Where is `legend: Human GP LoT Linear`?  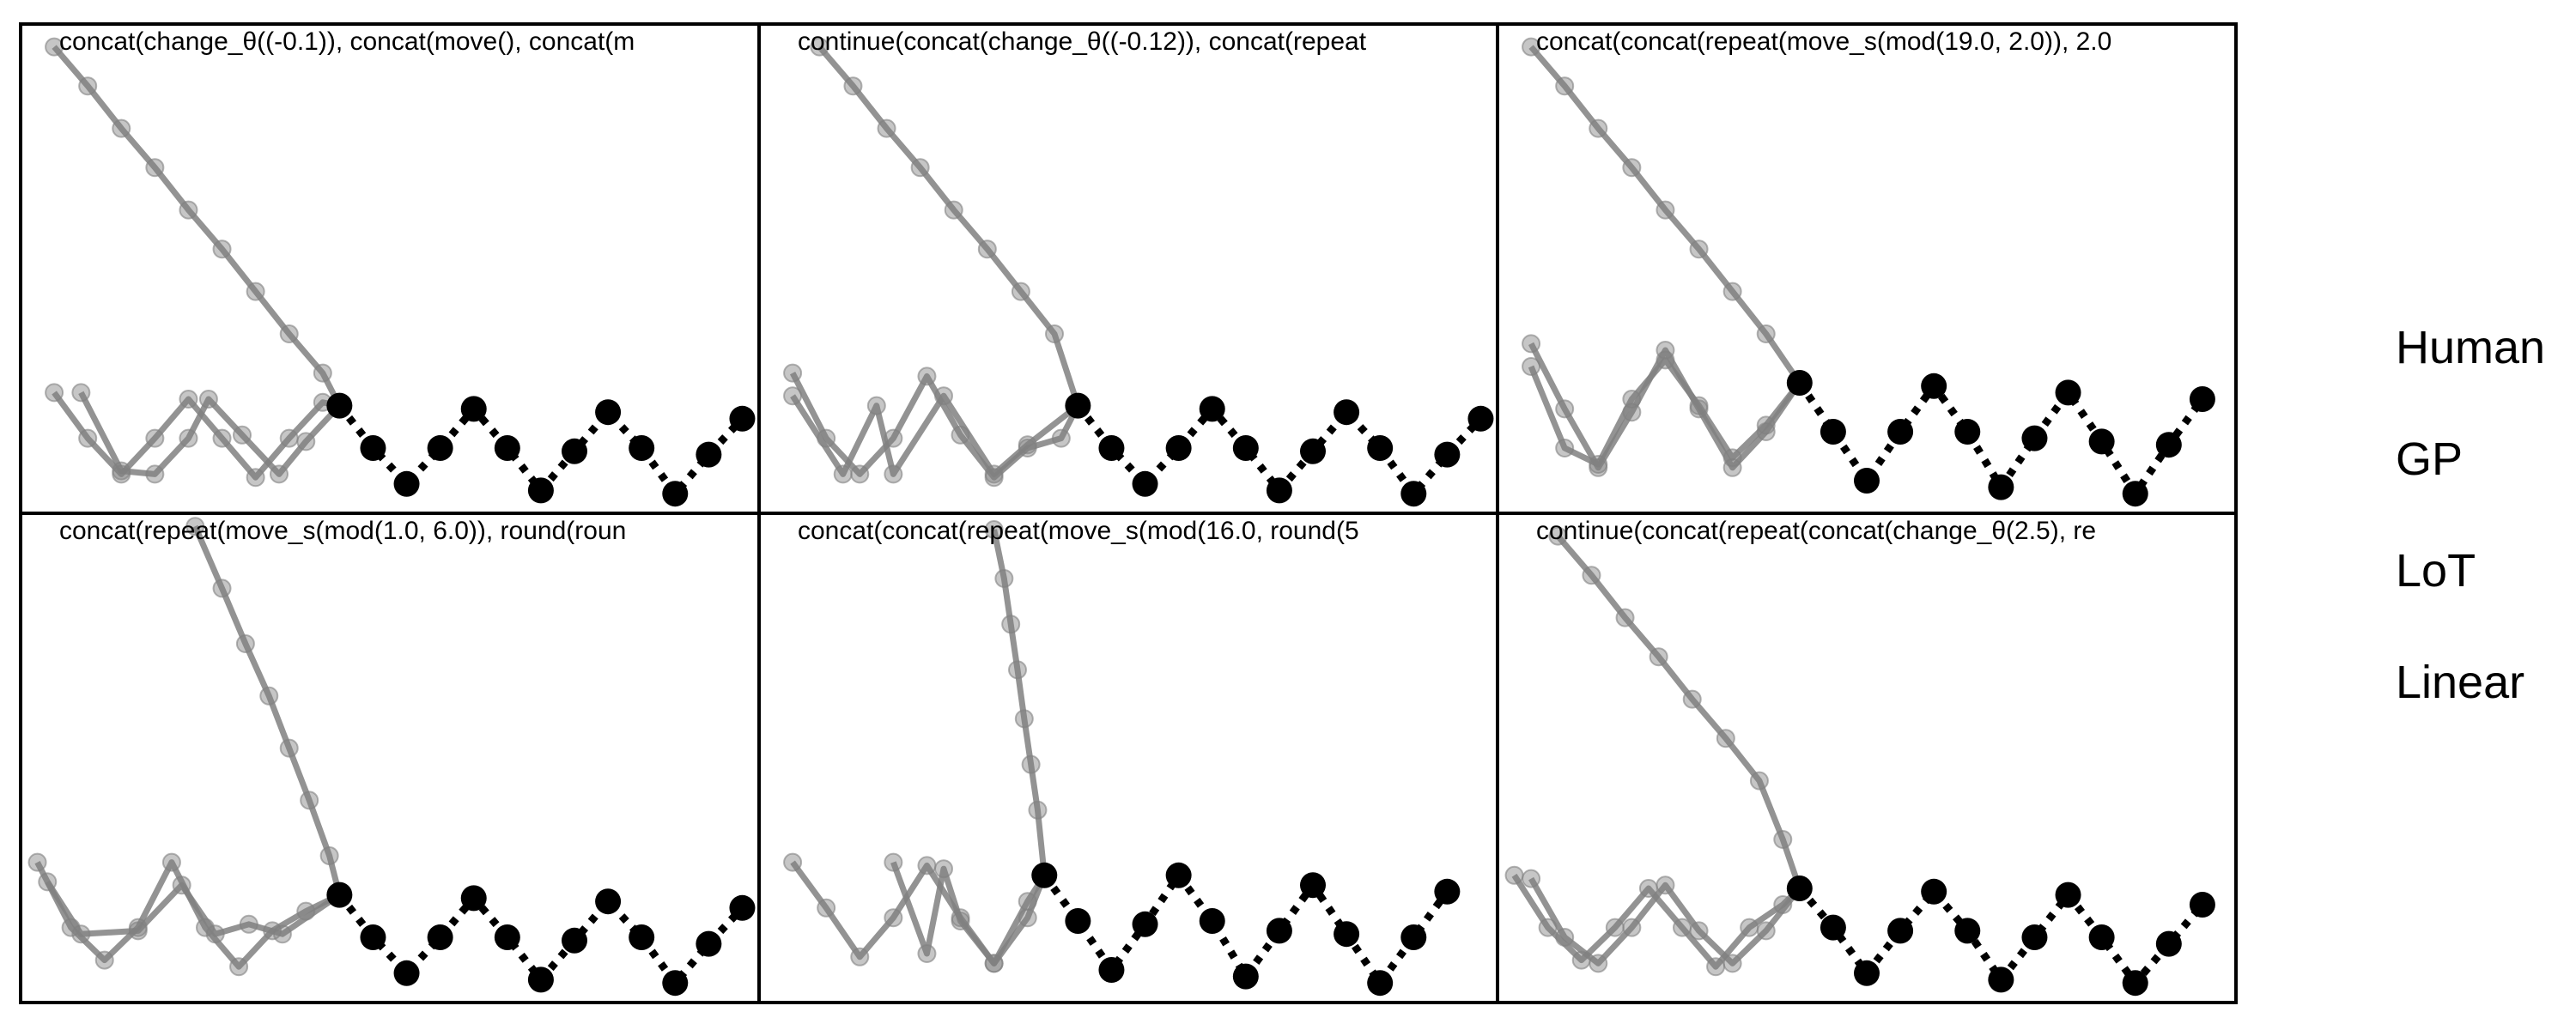 legend: Human GP LoT Linear is located at coordinates (2481, 532).